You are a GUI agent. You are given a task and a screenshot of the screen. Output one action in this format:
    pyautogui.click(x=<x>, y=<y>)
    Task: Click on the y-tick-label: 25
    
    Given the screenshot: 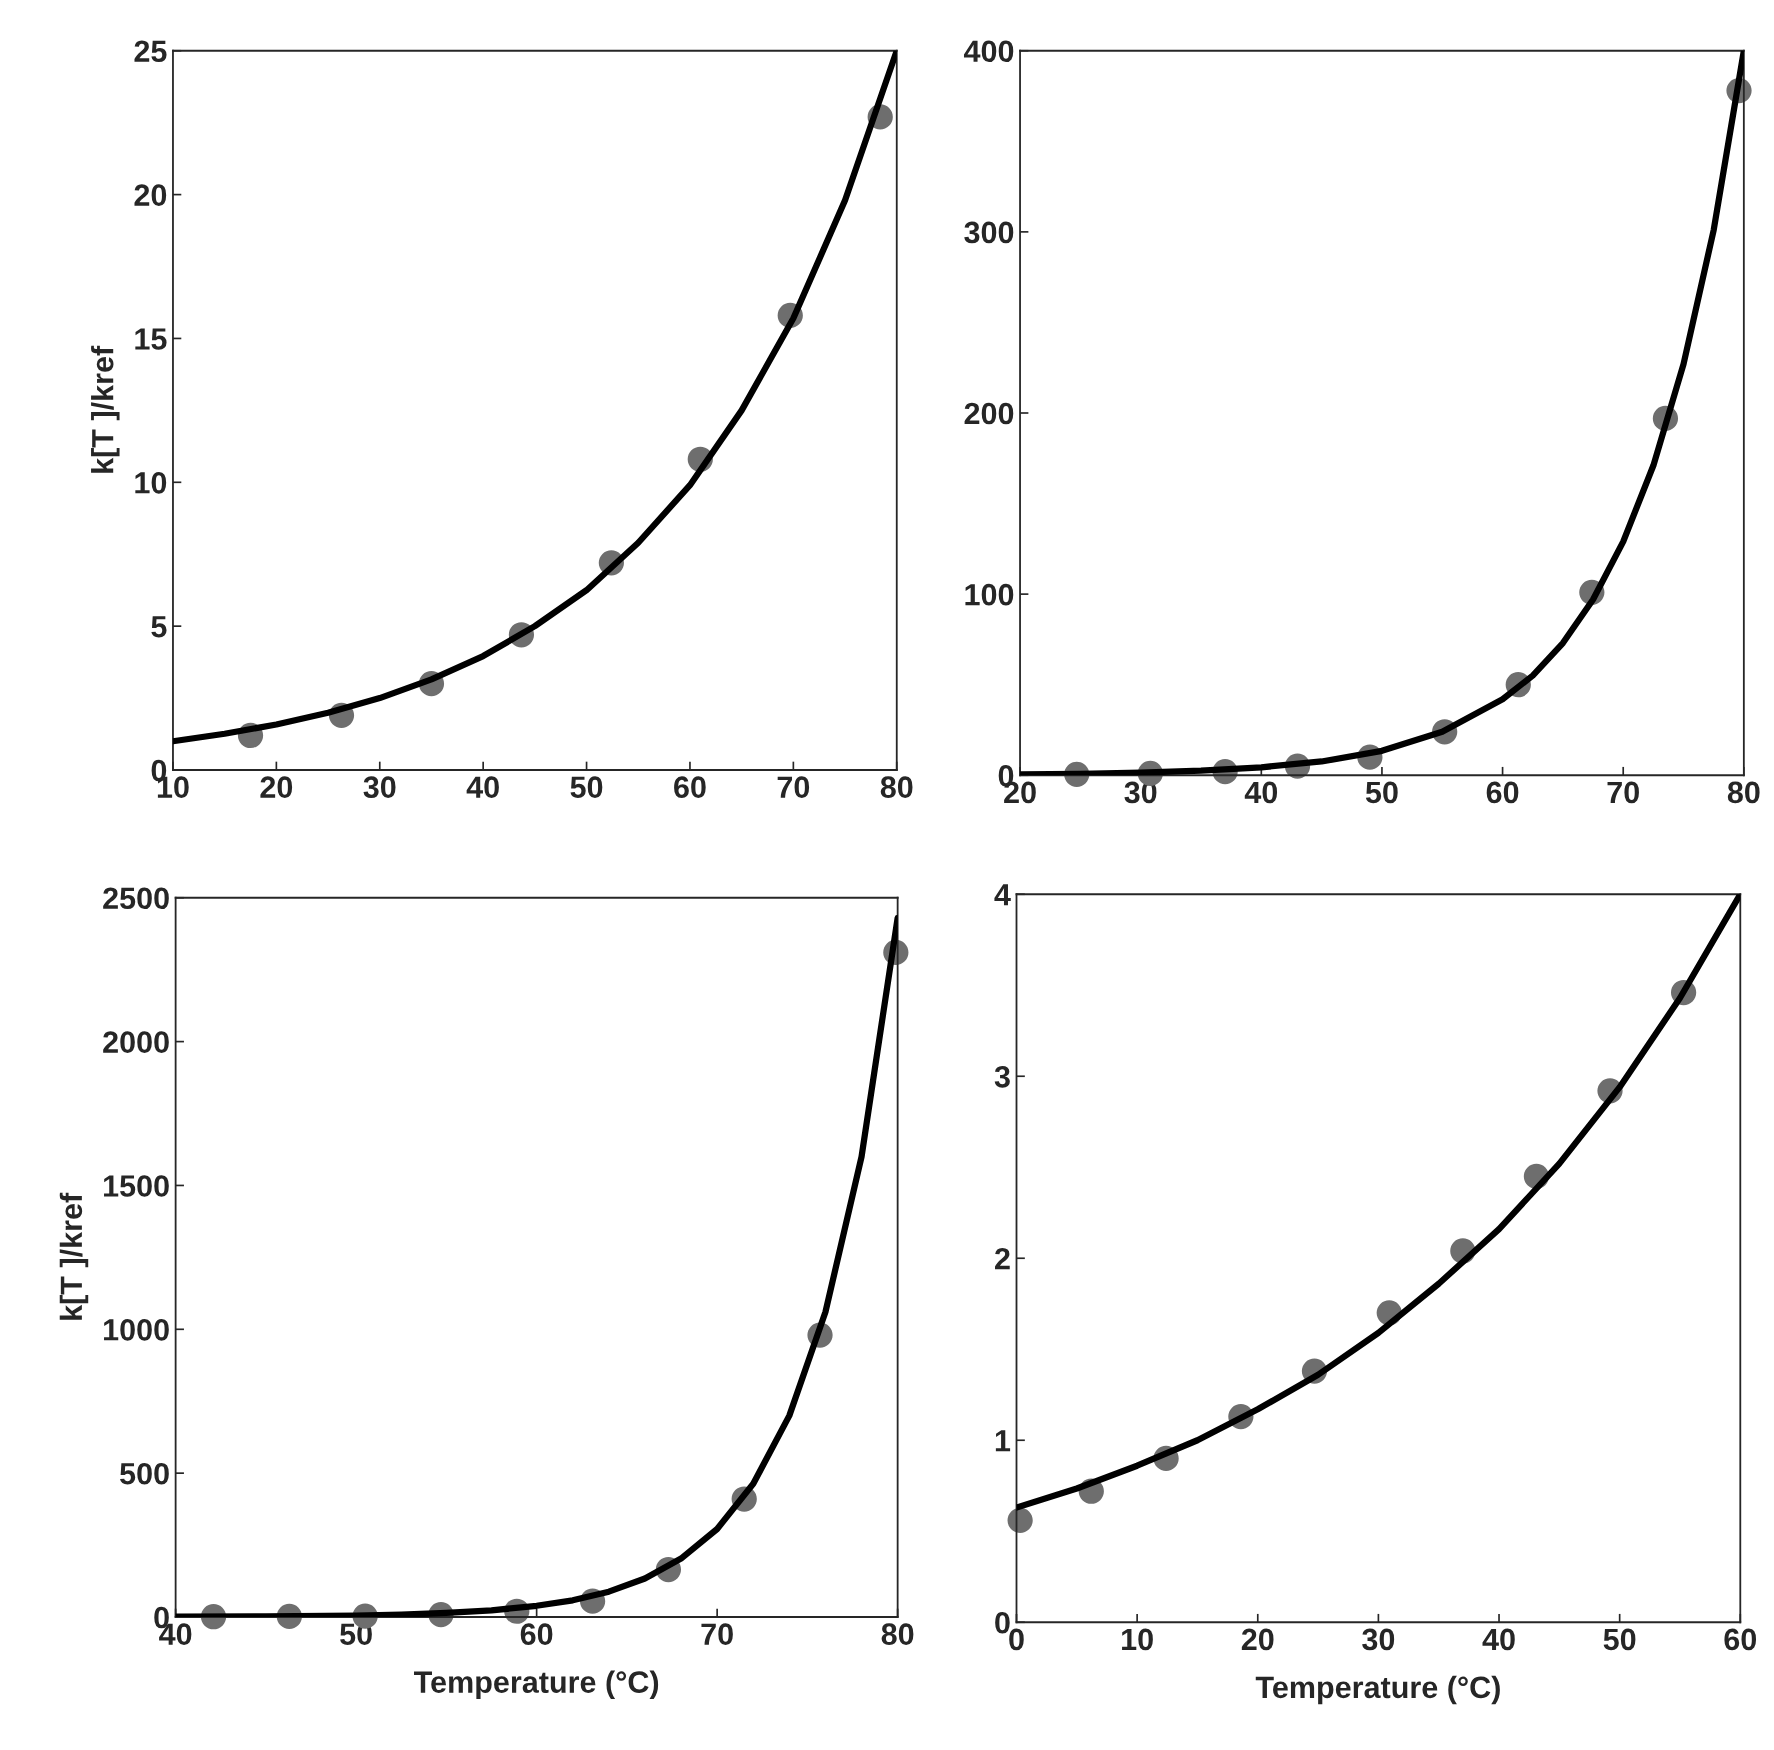 What is the action you would take?
    pyautogui.click(x=150, y=51)
    